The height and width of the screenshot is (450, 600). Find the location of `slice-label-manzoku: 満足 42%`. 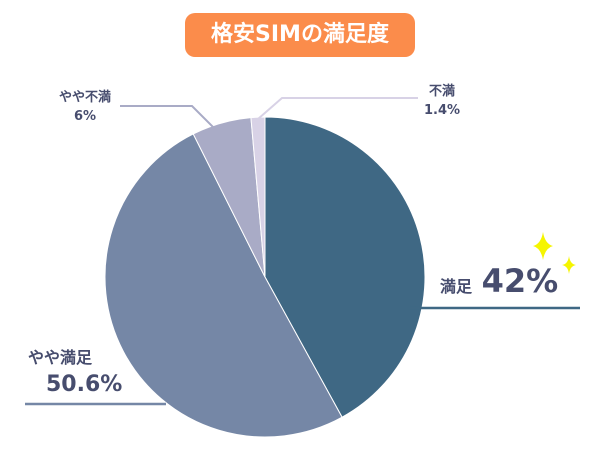

slice-label-manzoku: 満足 42% is located at coordinates (499, 281).